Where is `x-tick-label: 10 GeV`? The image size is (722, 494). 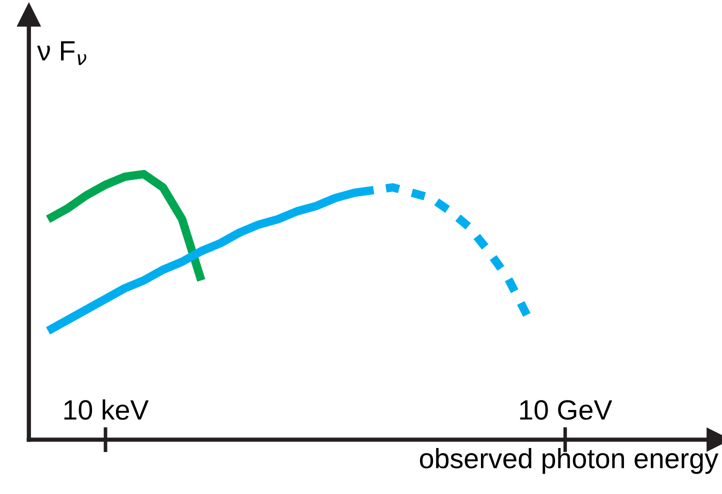
x-tick-label: 10 GeV is located at coordinates (566, 410).